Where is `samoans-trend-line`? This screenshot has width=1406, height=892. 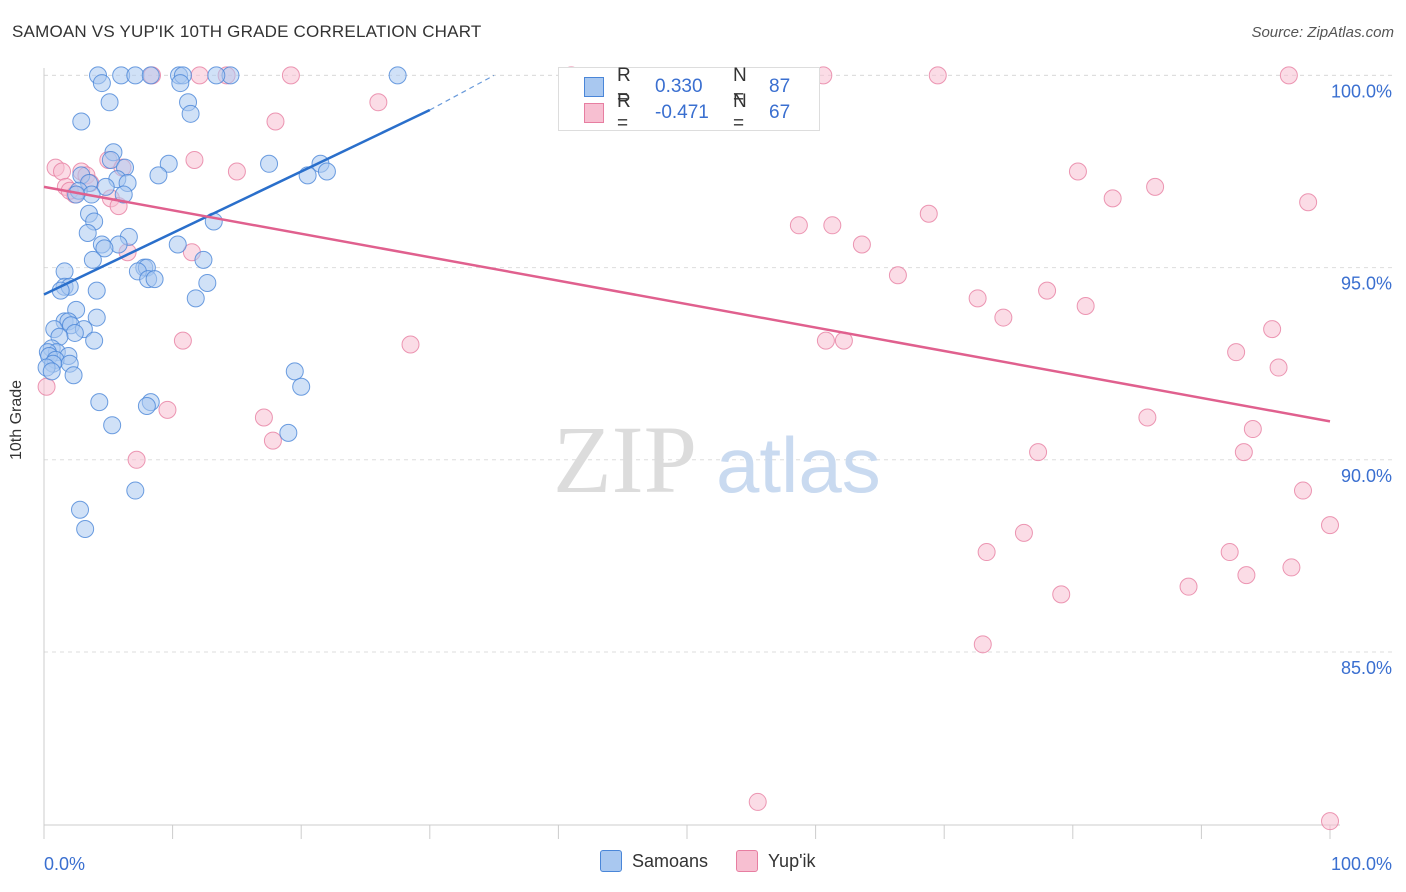 samoans-trend-line is located at coordinates (237, 202).